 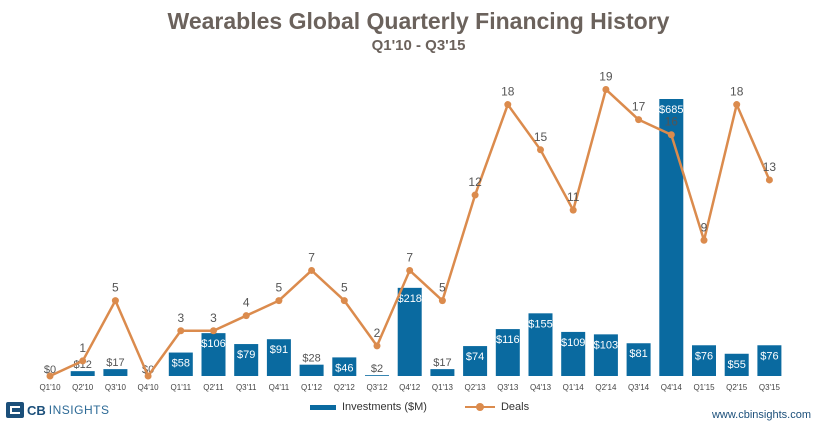 I want to click on bar-Q1'13, so click(x=442, y=372).